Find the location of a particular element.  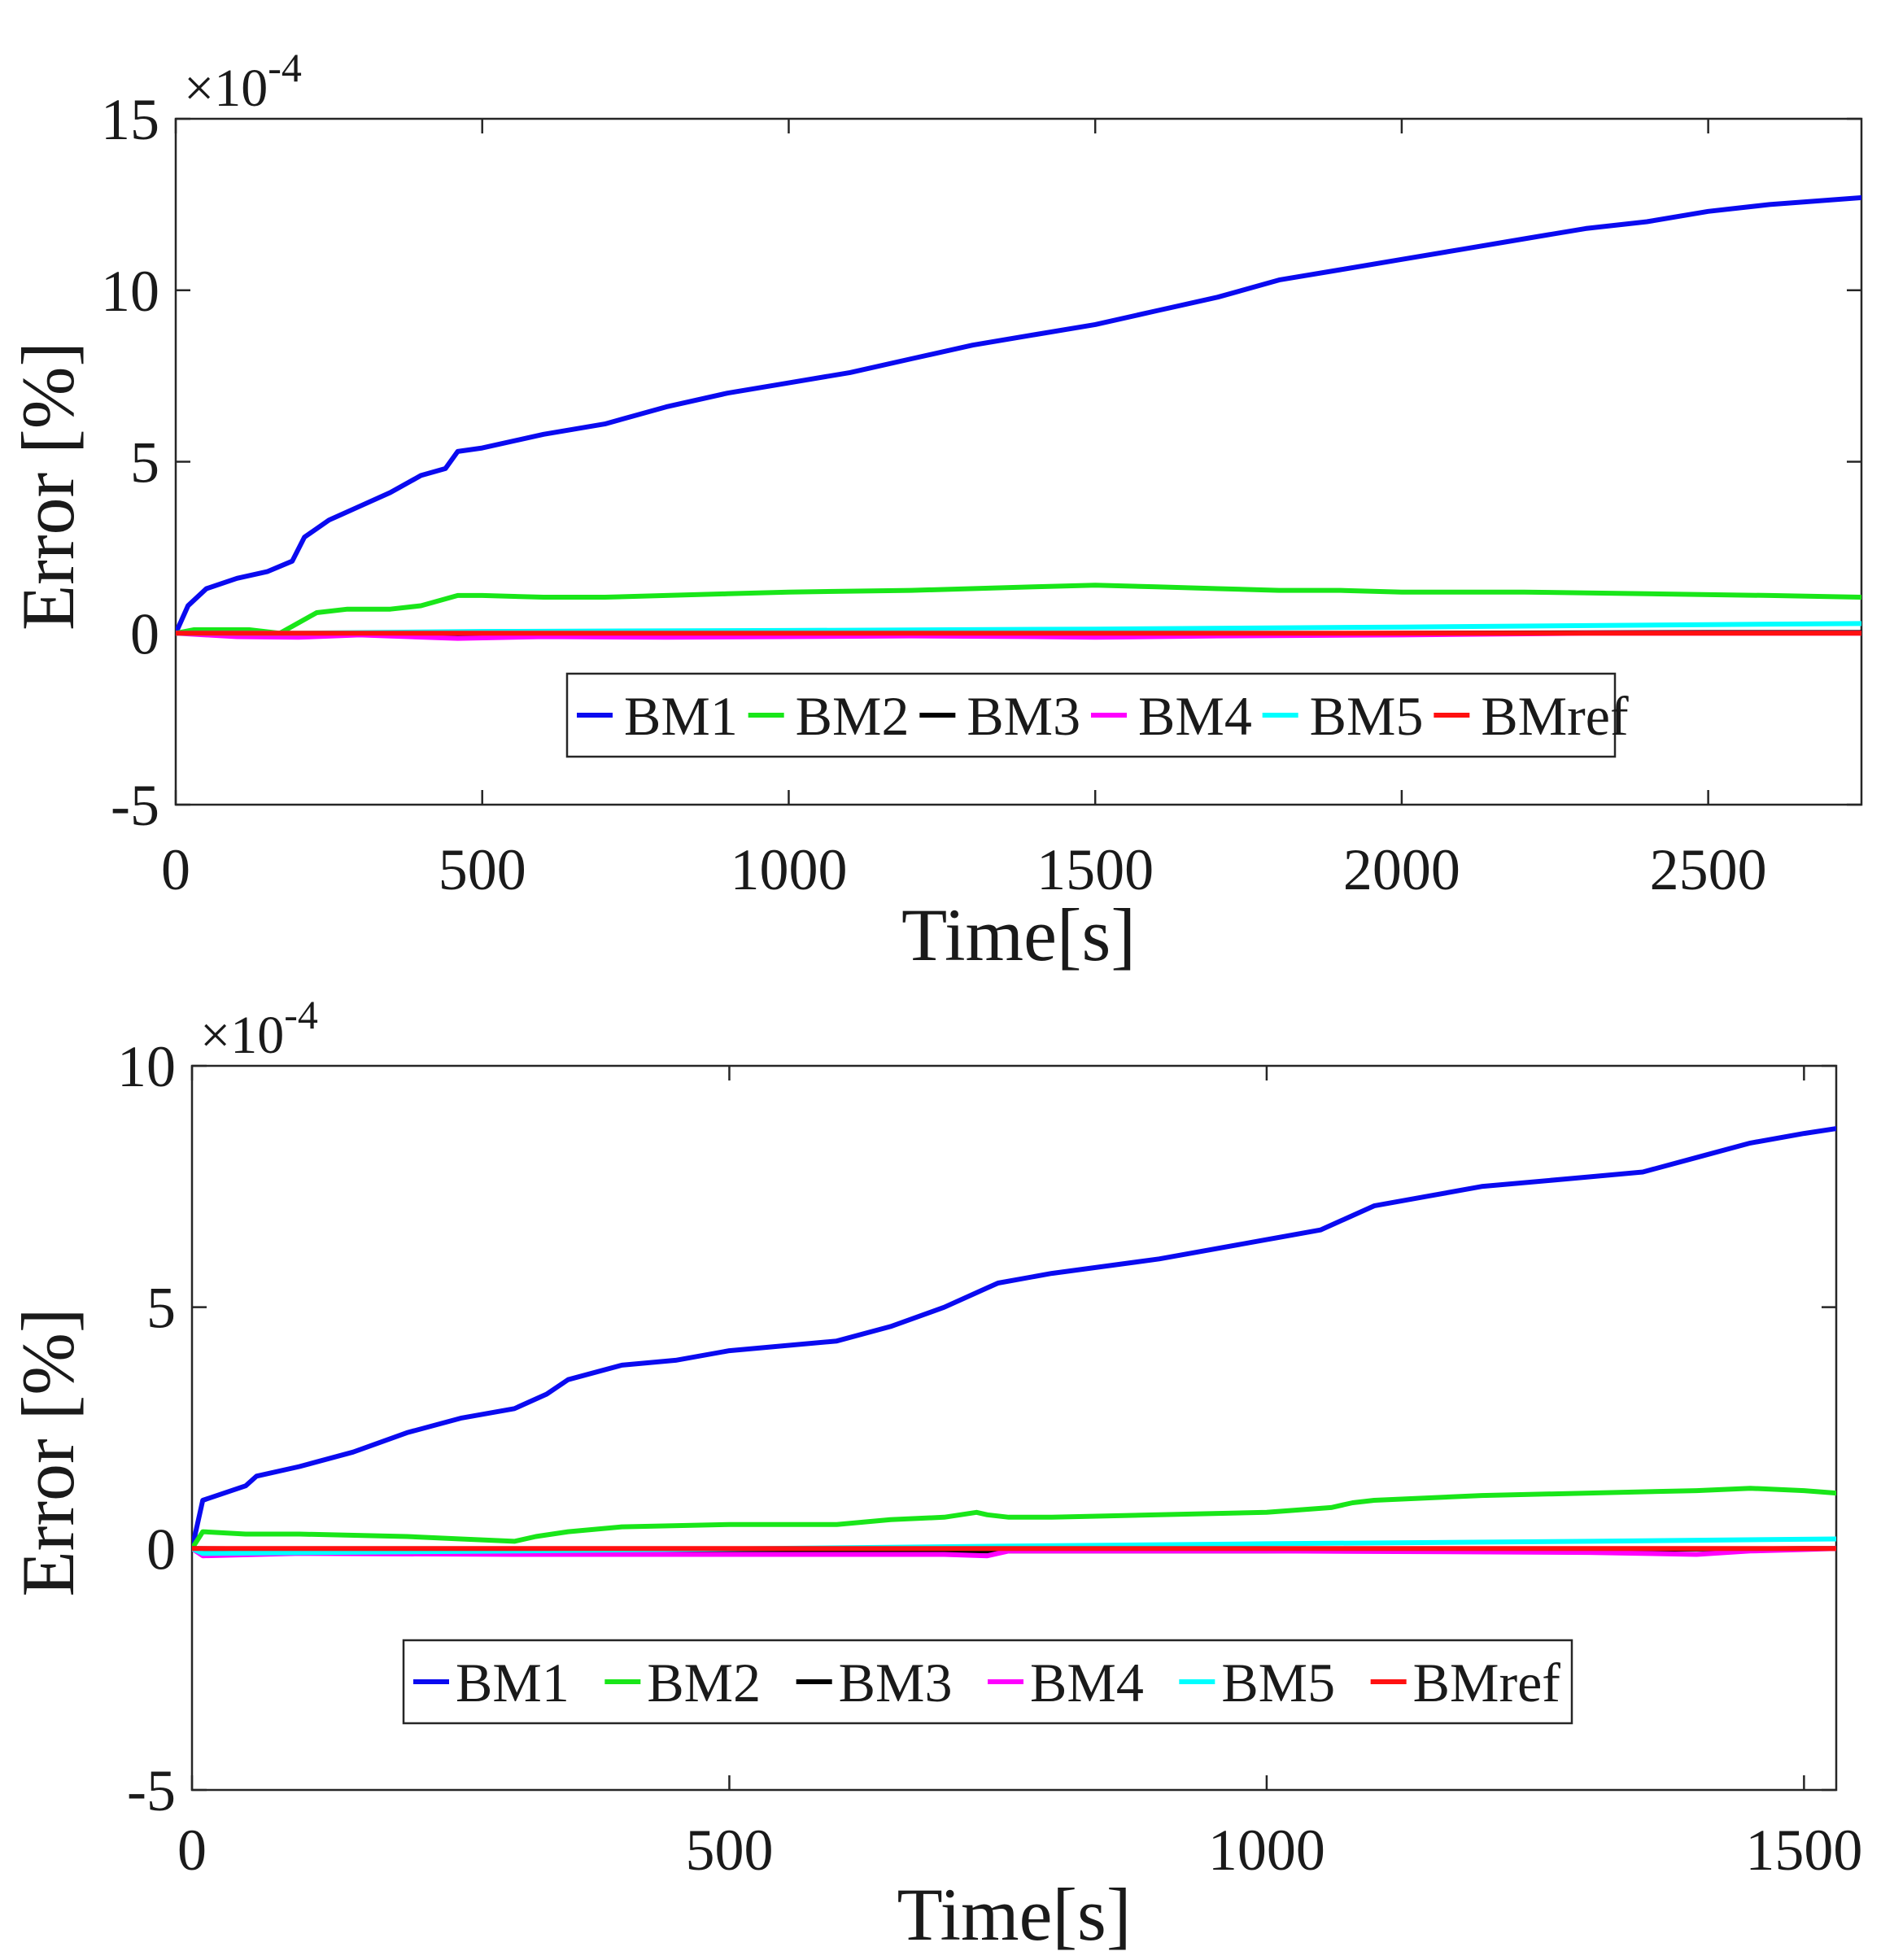

x-tick-label: 2500 is located at coordinates (1708, 869).